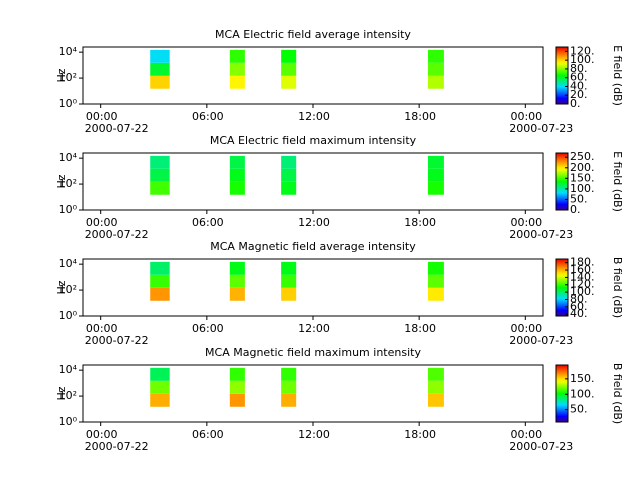  I want to click on chart-title: MCA Magnetic field average intensity, so click(313, 246).